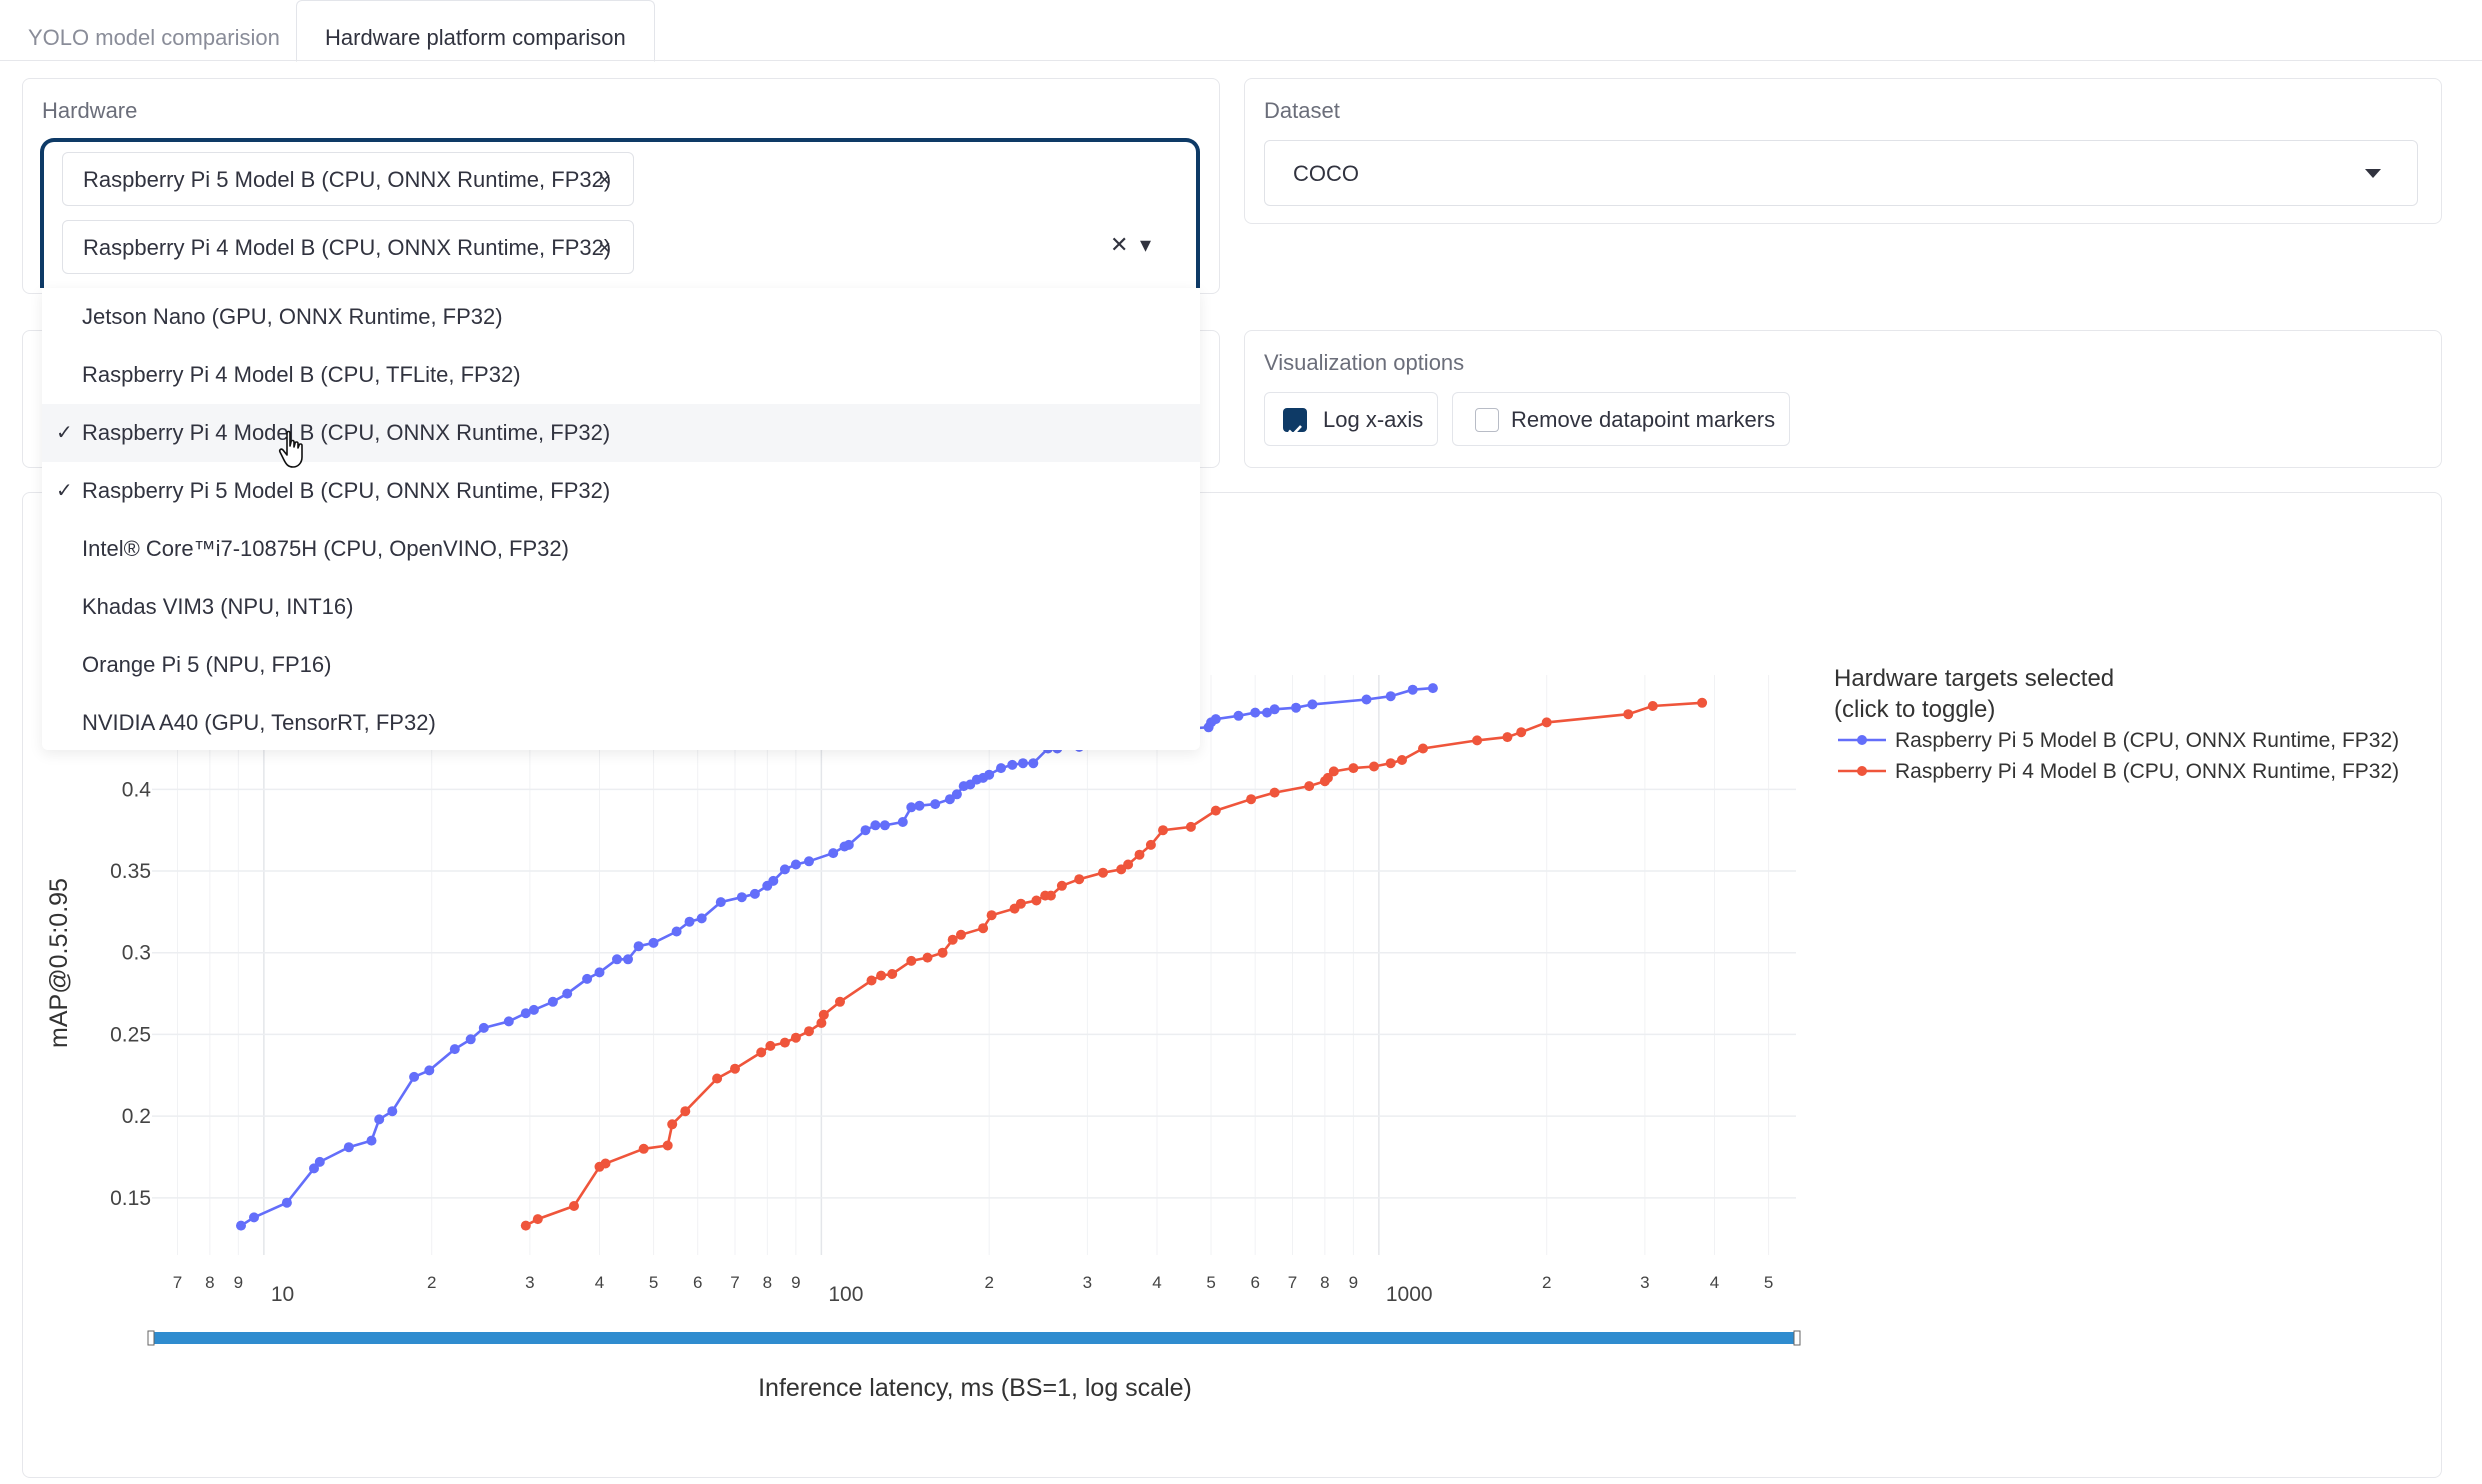  I want to click on log-x-axis-checkbox: Log x-axis, so click(1351, 419).